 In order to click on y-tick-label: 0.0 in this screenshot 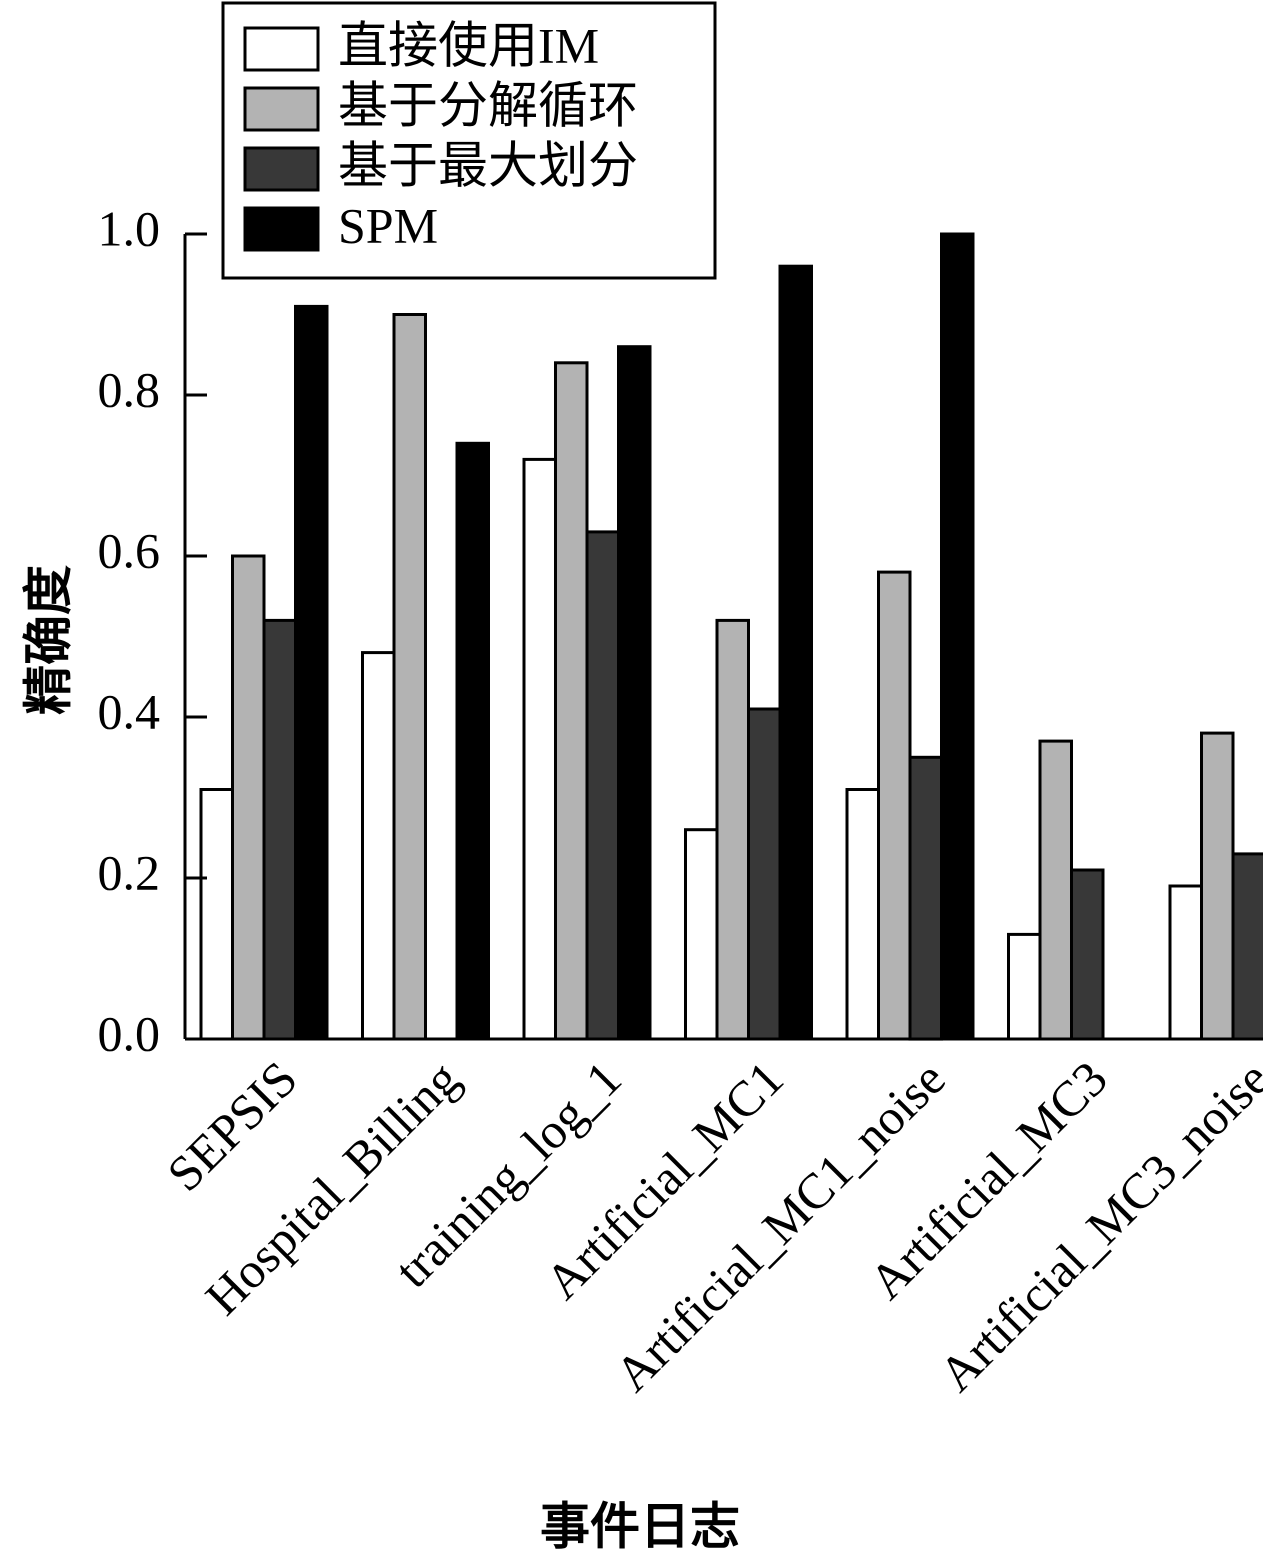, I will do `click(129, 1033)`.